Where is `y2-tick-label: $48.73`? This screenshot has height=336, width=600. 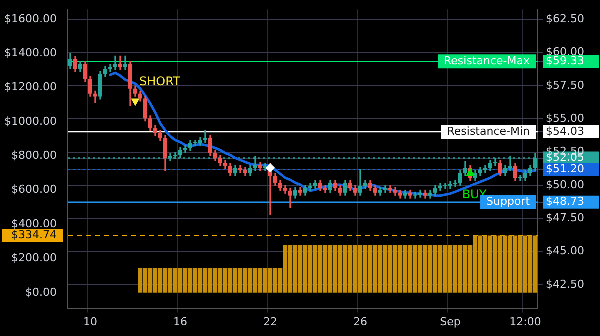 y2-tick-label: $48.73 is located at coordinates (565, 201).